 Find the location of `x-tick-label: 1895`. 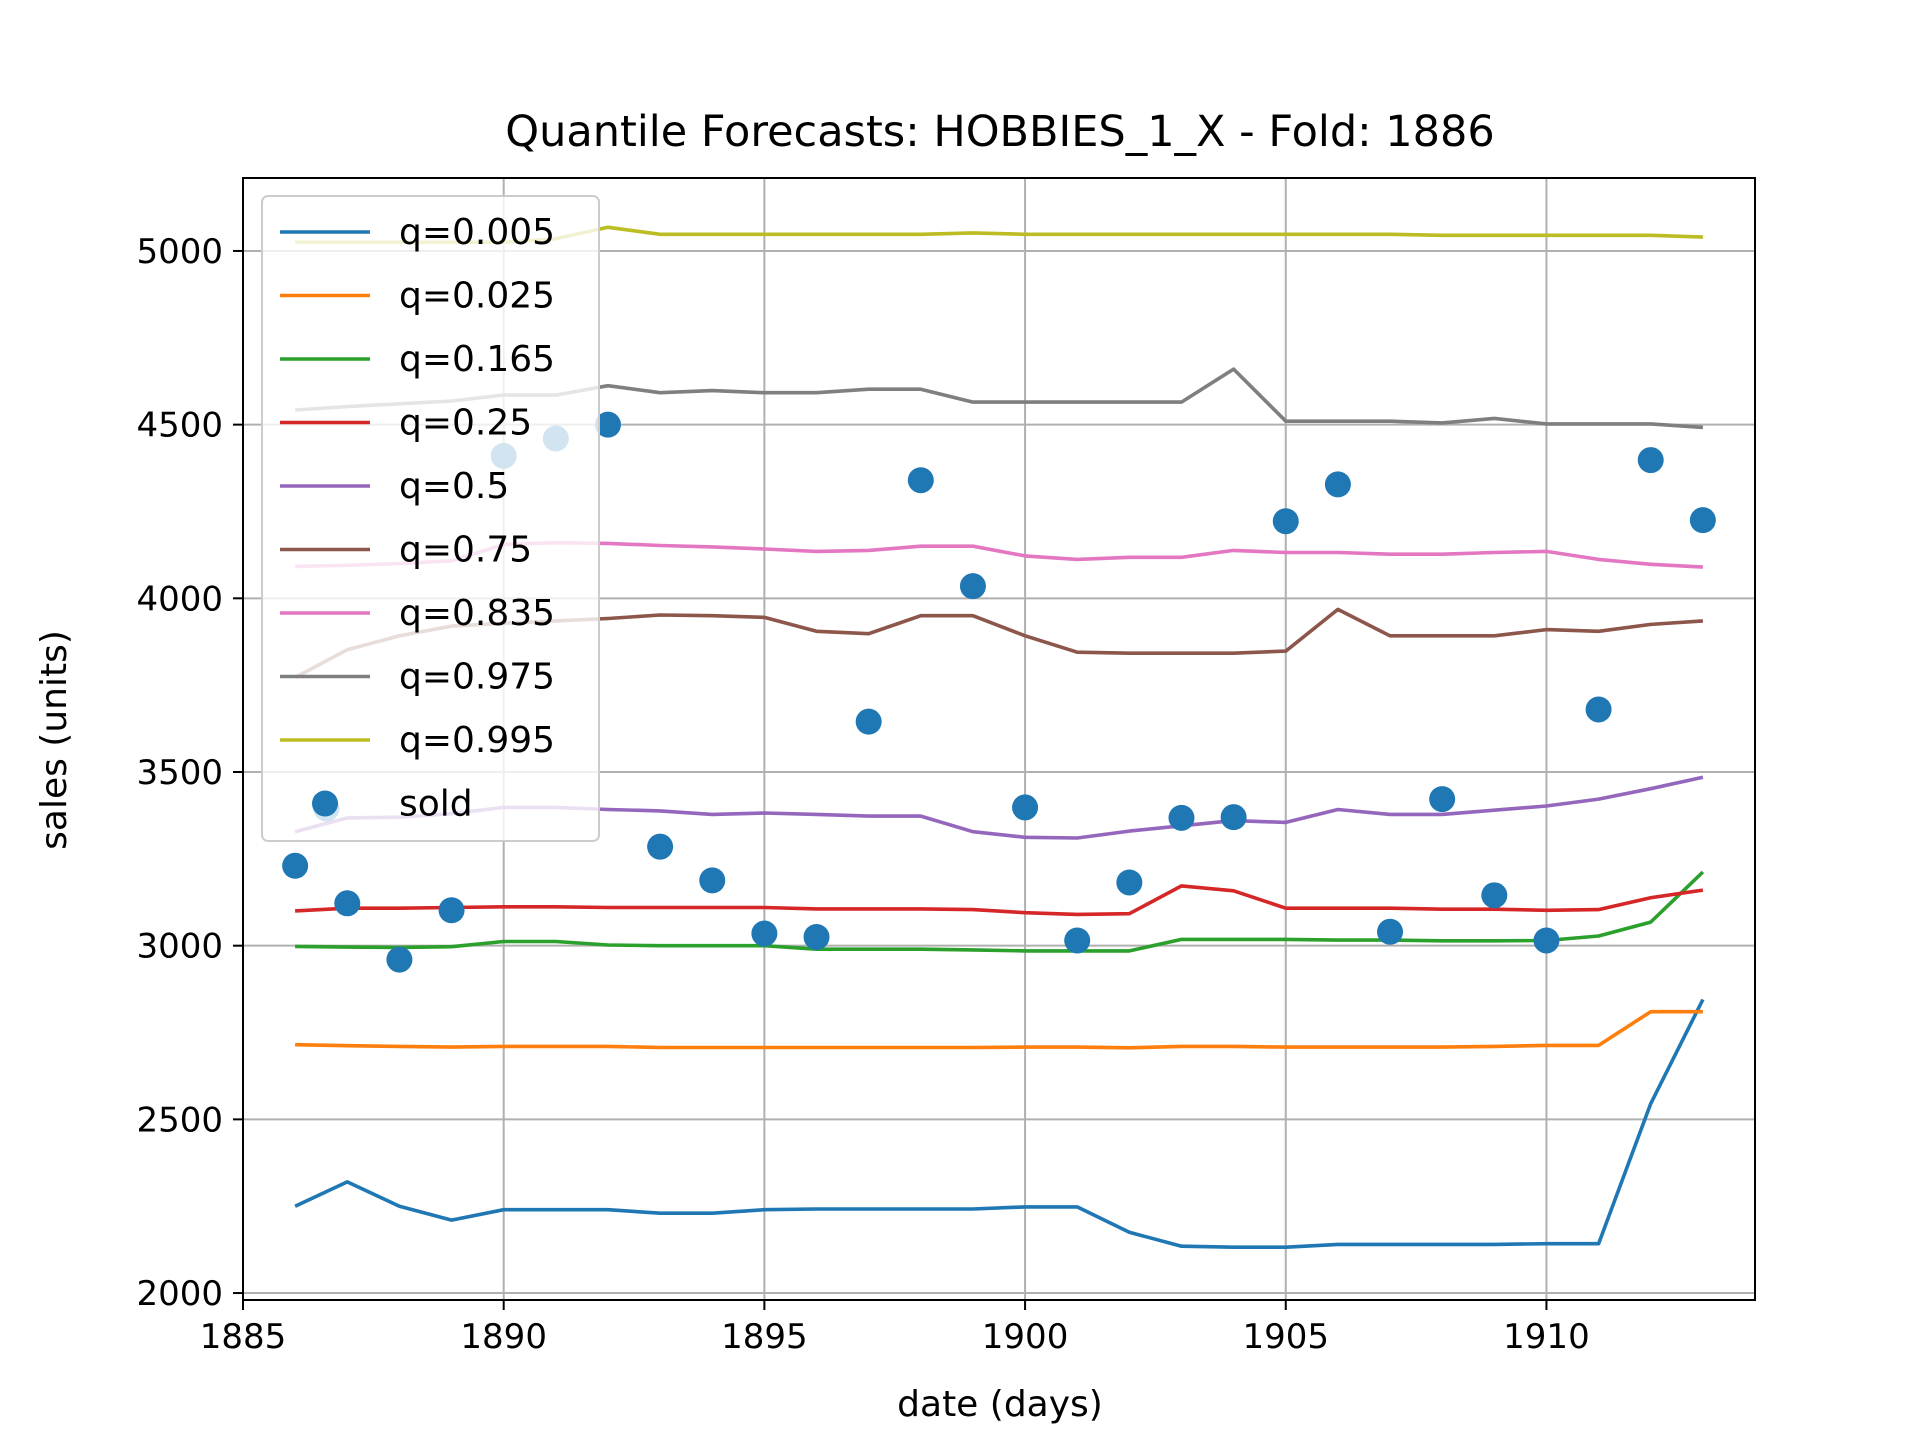

x-tick-label: 1895 is located at coordinates (764, 1337).